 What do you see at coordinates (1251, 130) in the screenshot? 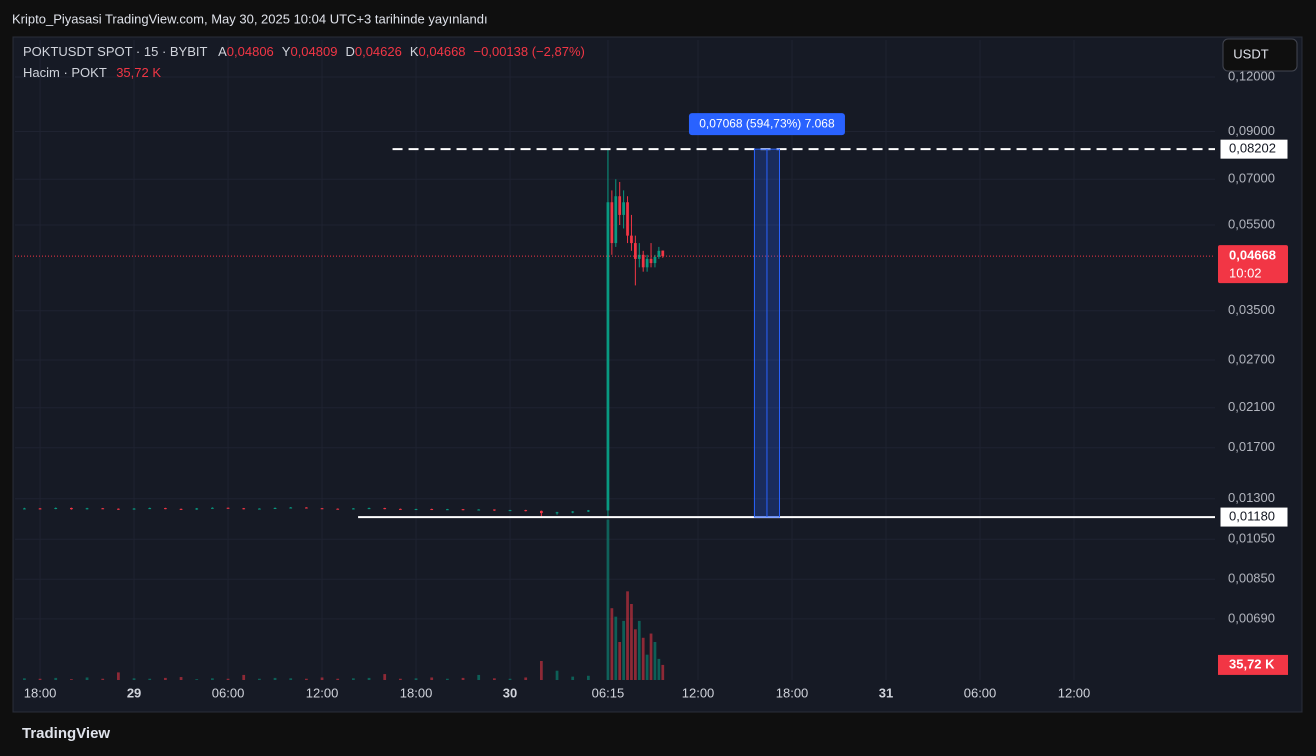
I see `y-tick-label: 0,09000` at bounding box center [1251, 130].